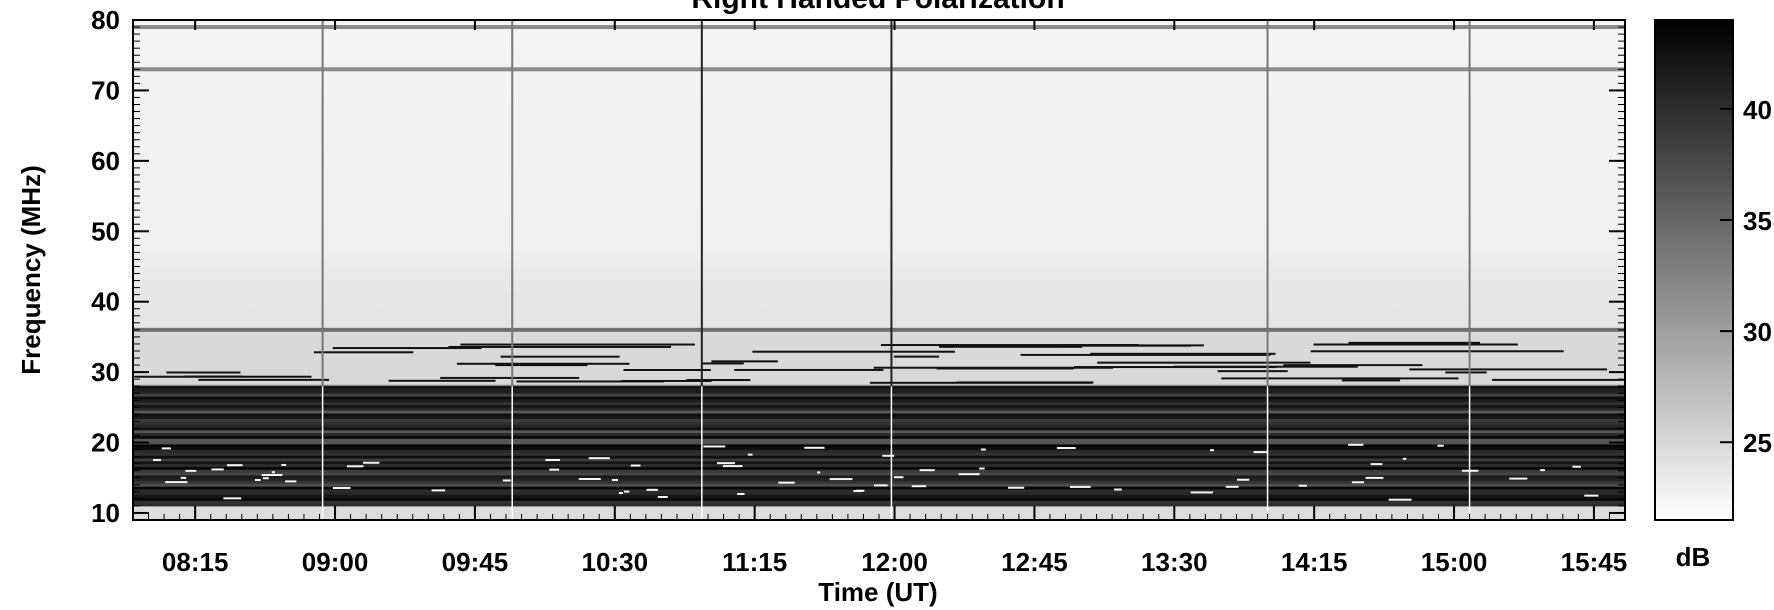  What do you see at coordinates (1757, 110) in the screenshot?
I see `colorbar-tick-label: 40` at bounding box center [1757, 110].